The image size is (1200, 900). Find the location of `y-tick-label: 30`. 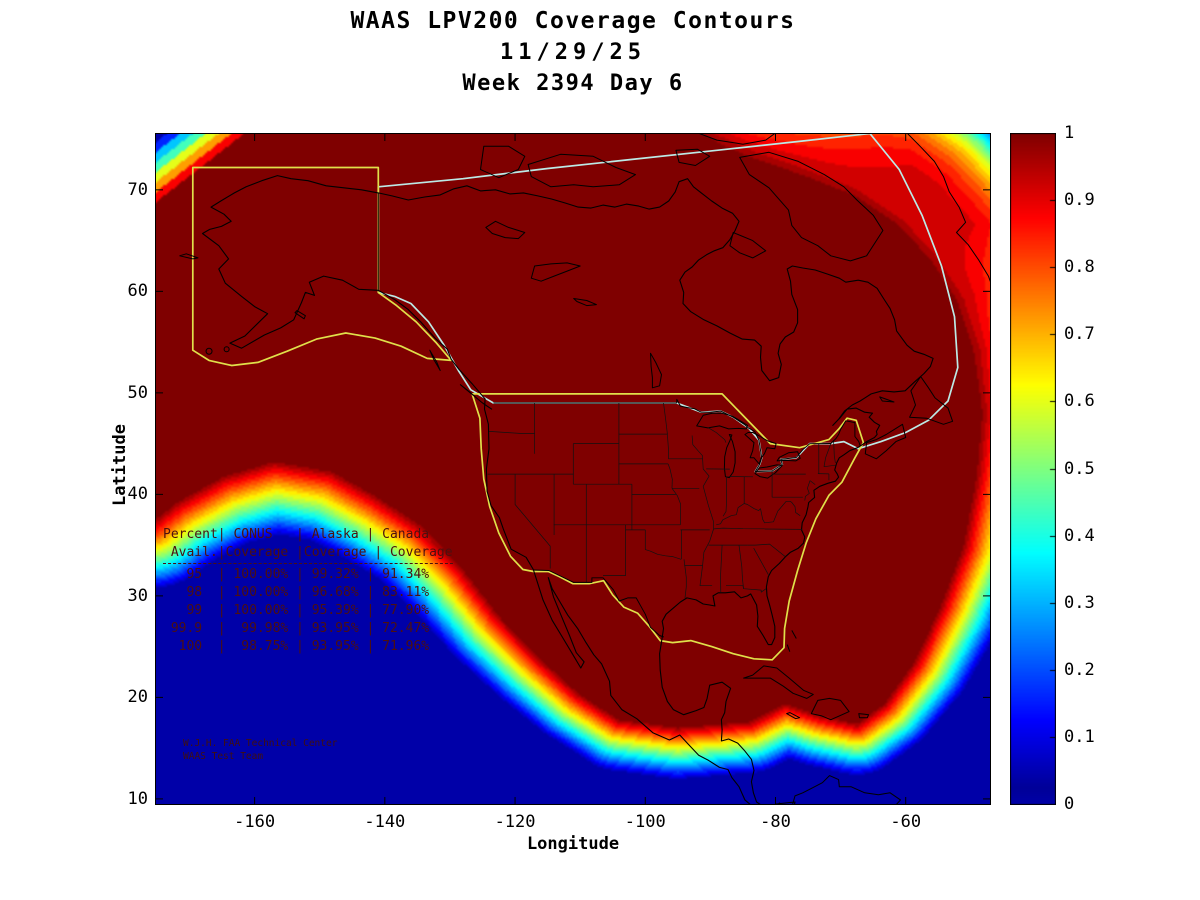

y-tick-label: 30 is located at coordinates (137, 595).